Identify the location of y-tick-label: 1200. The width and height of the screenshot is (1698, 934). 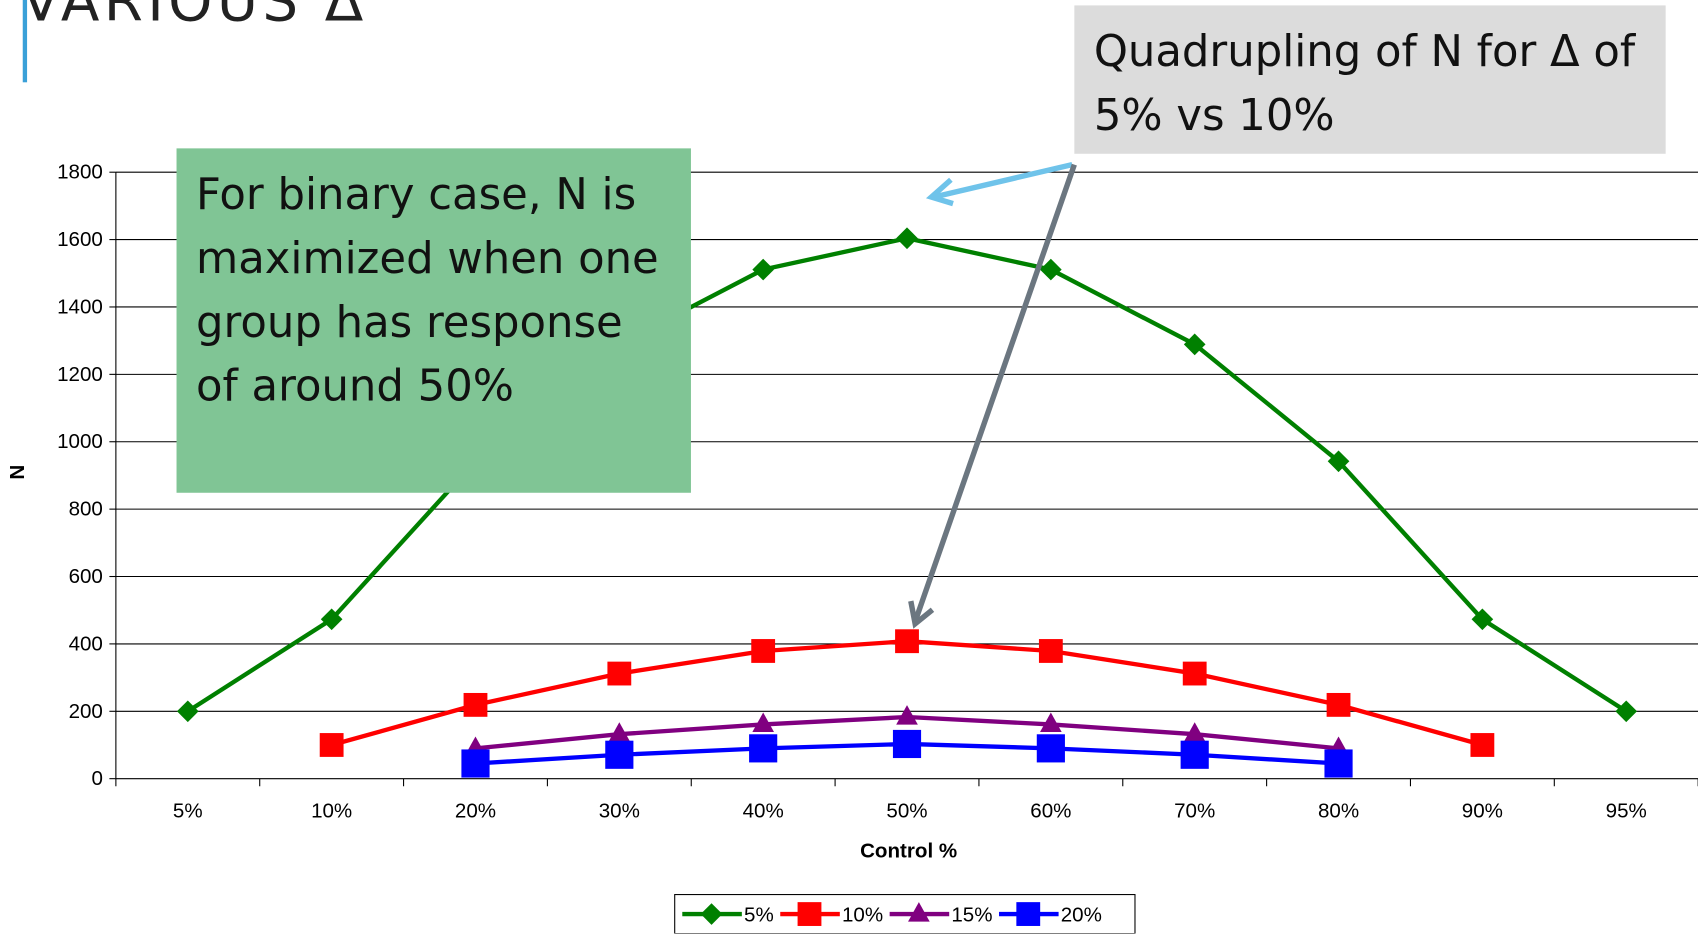
(80, 374).